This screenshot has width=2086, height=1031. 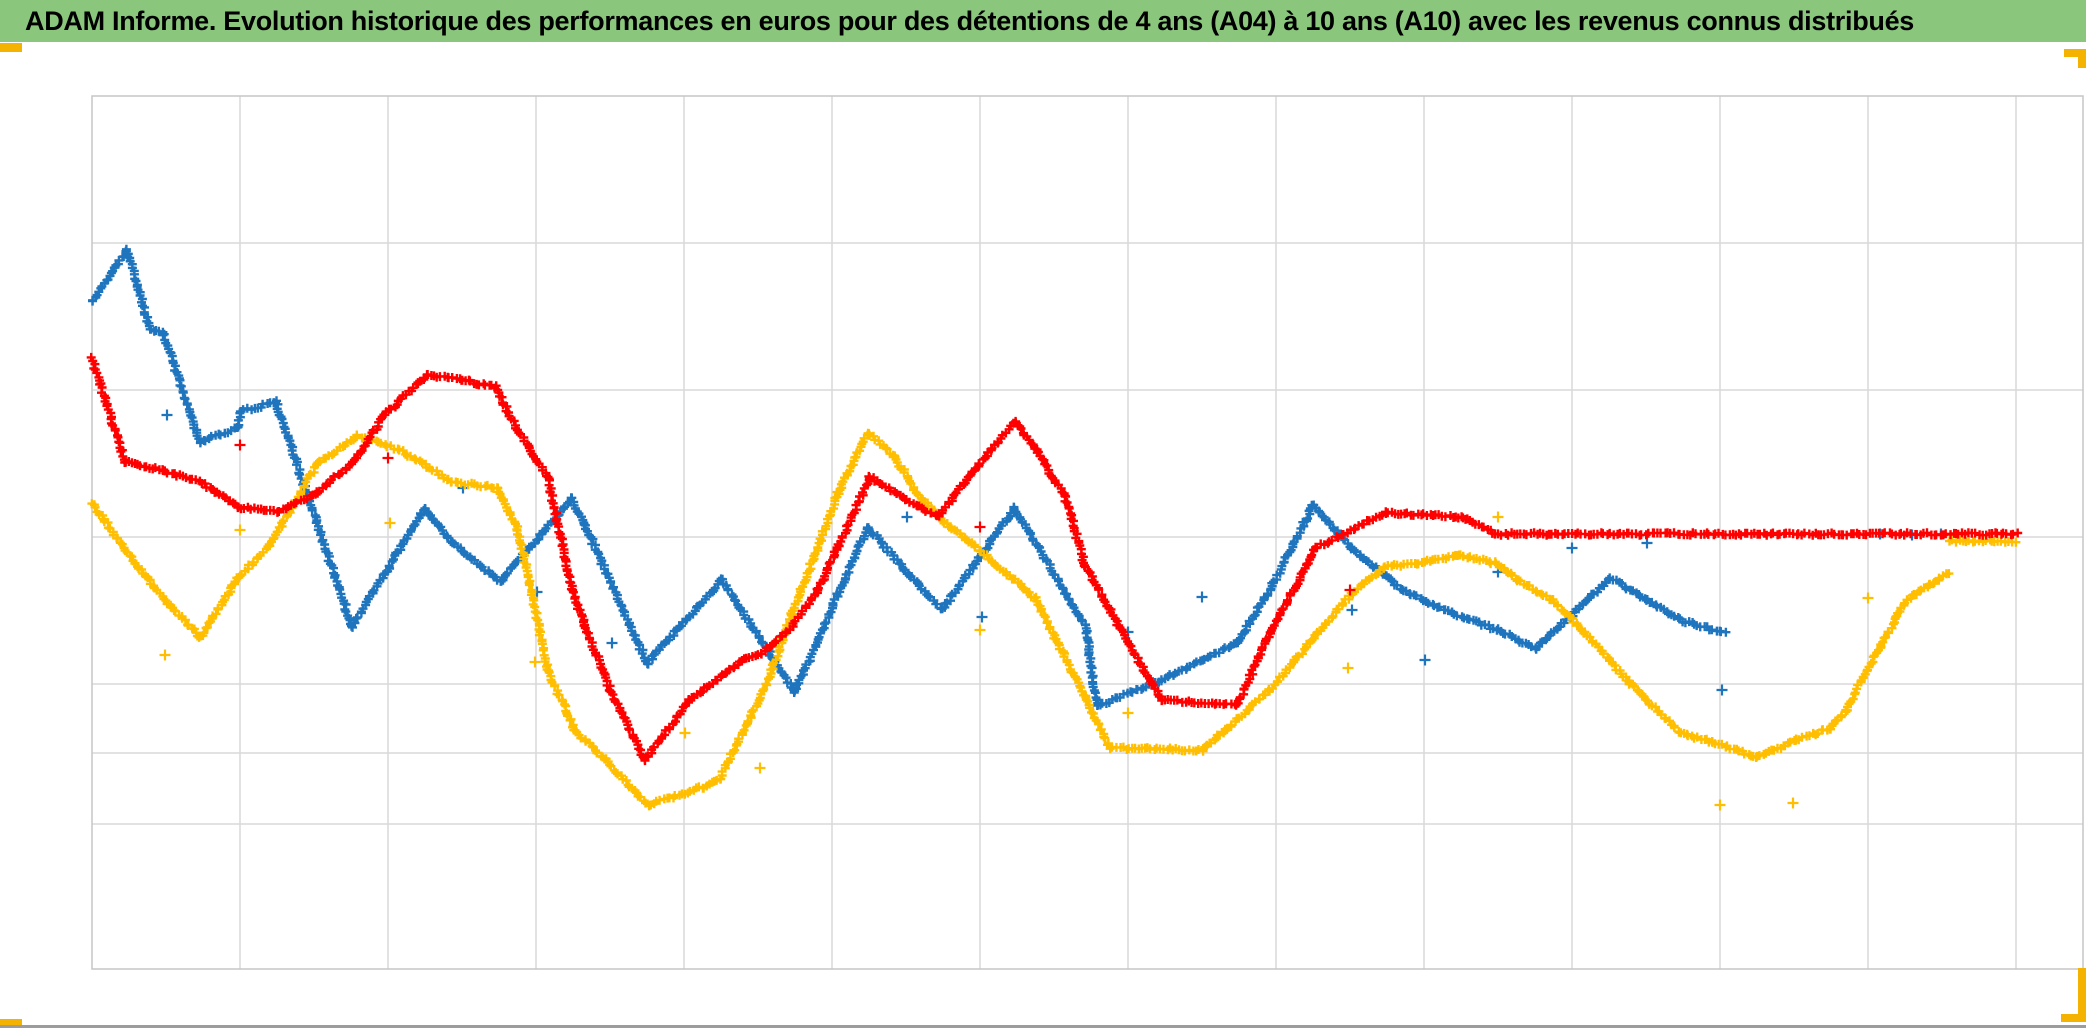 What do you see at coordinates (2075, 53) in the screenshot?
I see `selection-handle-top-right-h` at bounding box center [2075, 53].